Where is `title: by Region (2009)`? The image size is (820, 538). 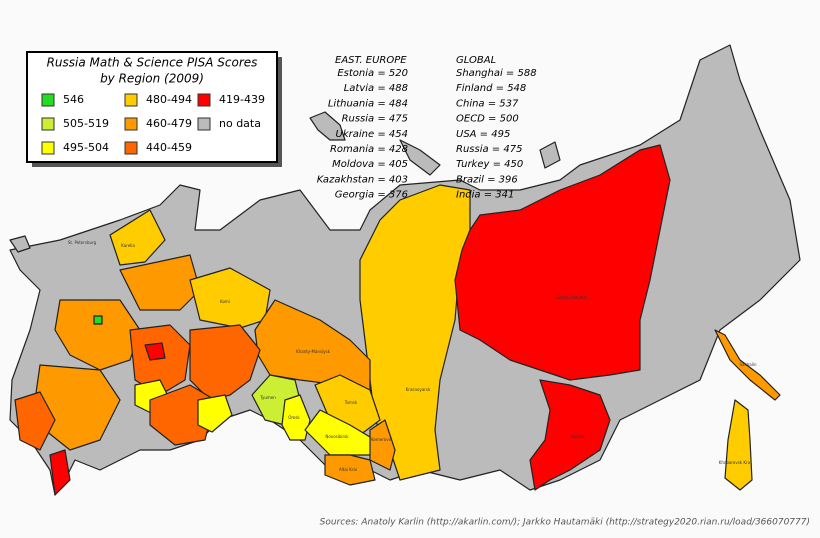
title: by Region (2009) is located at coordinates (152, 79).